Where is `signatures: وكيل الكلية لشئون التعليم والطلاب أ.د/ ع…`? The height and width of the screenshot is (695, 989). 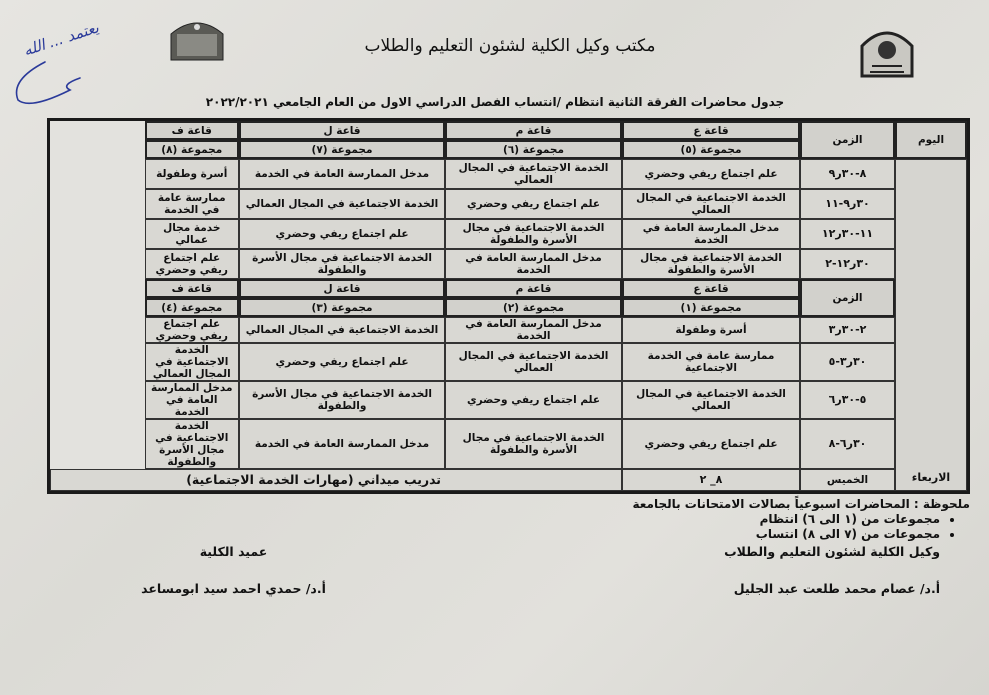
signatures: وكيل الكلية لشئون التعليم والطلاب أ.د/ ع… is located at coordinates (508, 570).